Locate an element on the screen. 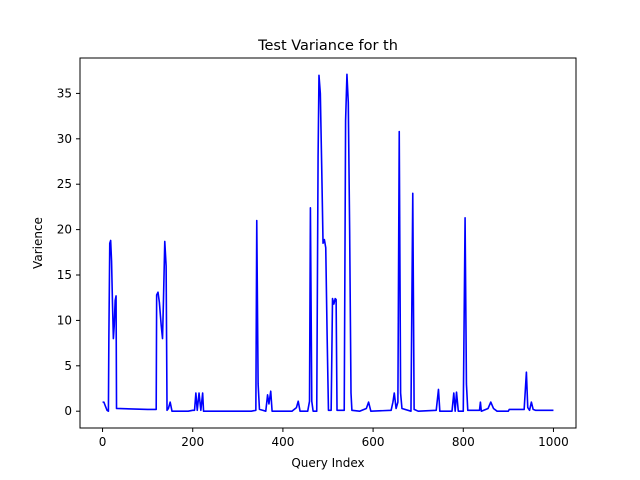 Image resolution: width=640 pixels, height=480 pixels. x-tick-label: 800 is located at coordinates (463, 442).